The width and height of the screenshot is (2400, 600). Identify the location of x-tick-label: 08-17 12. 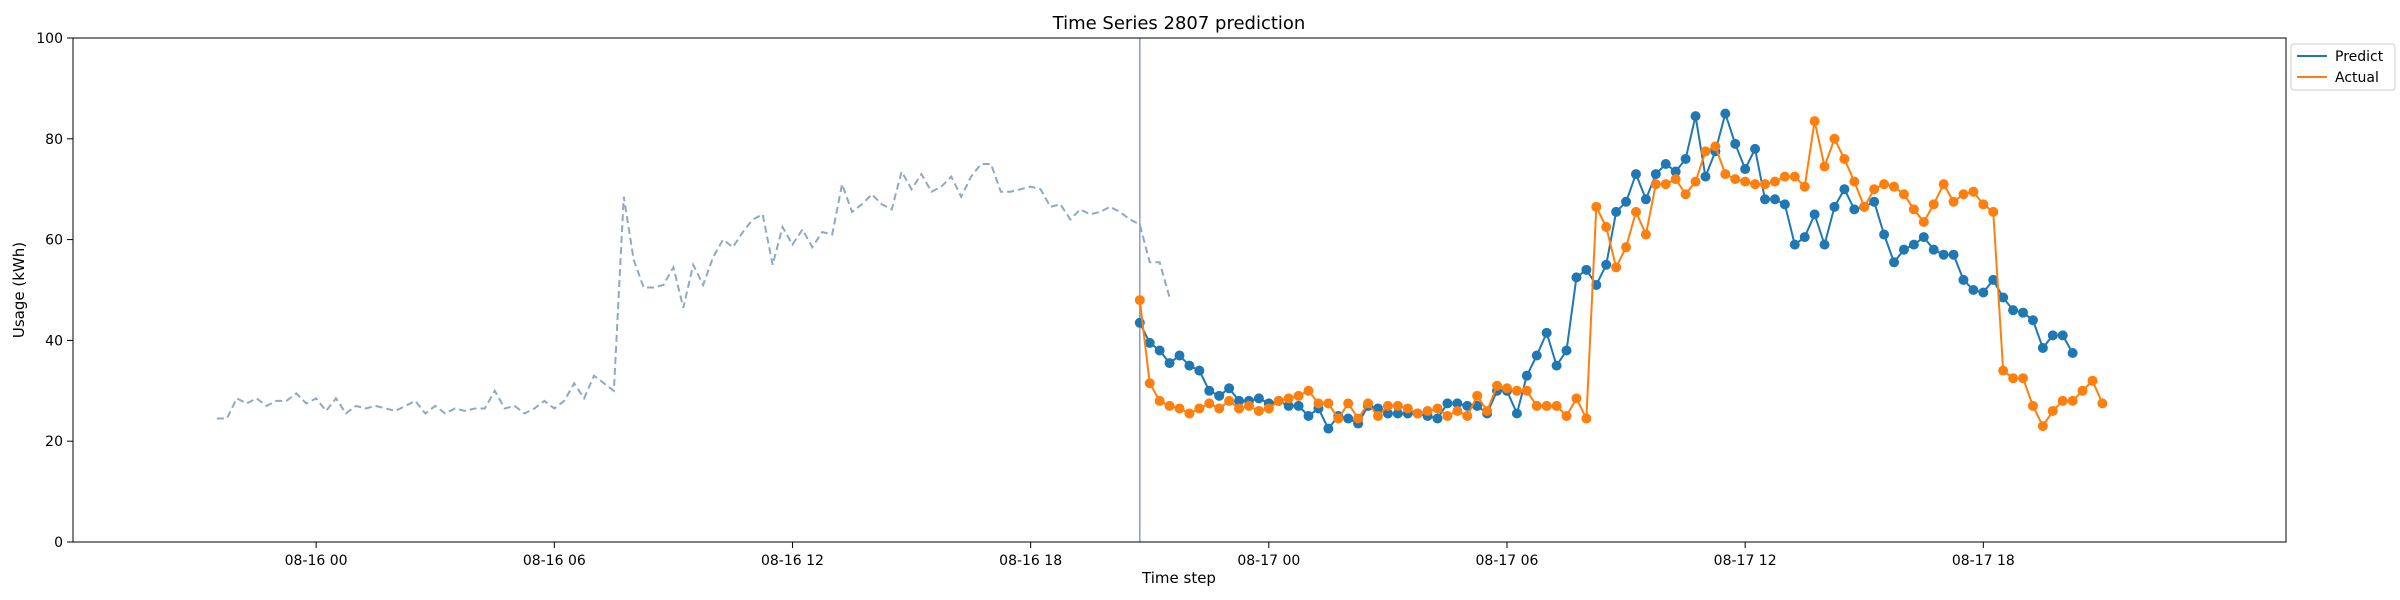
(1745, 561).